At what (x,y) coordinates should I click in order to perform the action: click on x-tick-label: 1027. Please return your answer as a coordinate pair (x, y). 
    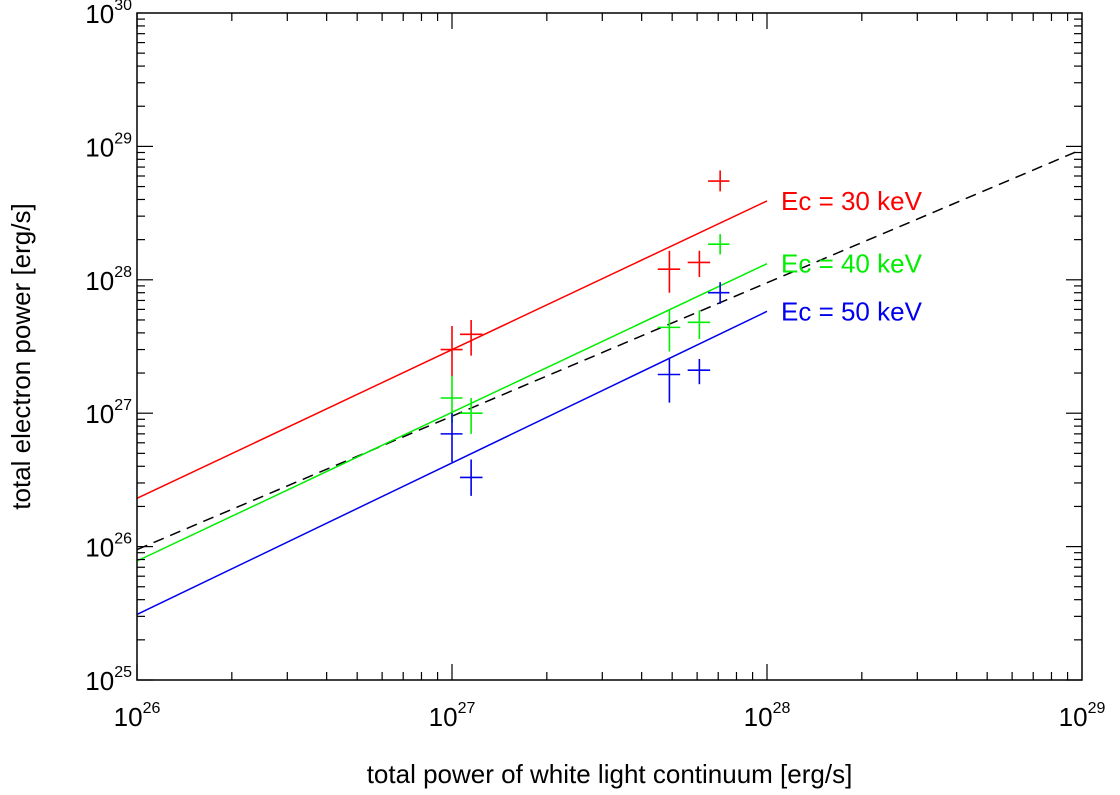
    Looking at the image, I should click on (452, 716).